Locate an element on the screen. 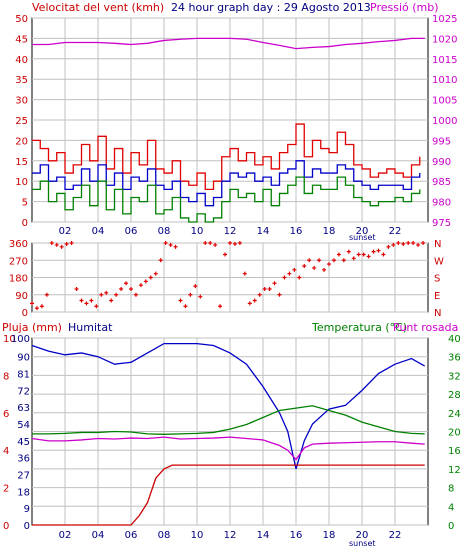 Image resolution: width=470 pixels, height=559 pixels. pressure-y-tick: 1010 is located at coordinates (444, 80).